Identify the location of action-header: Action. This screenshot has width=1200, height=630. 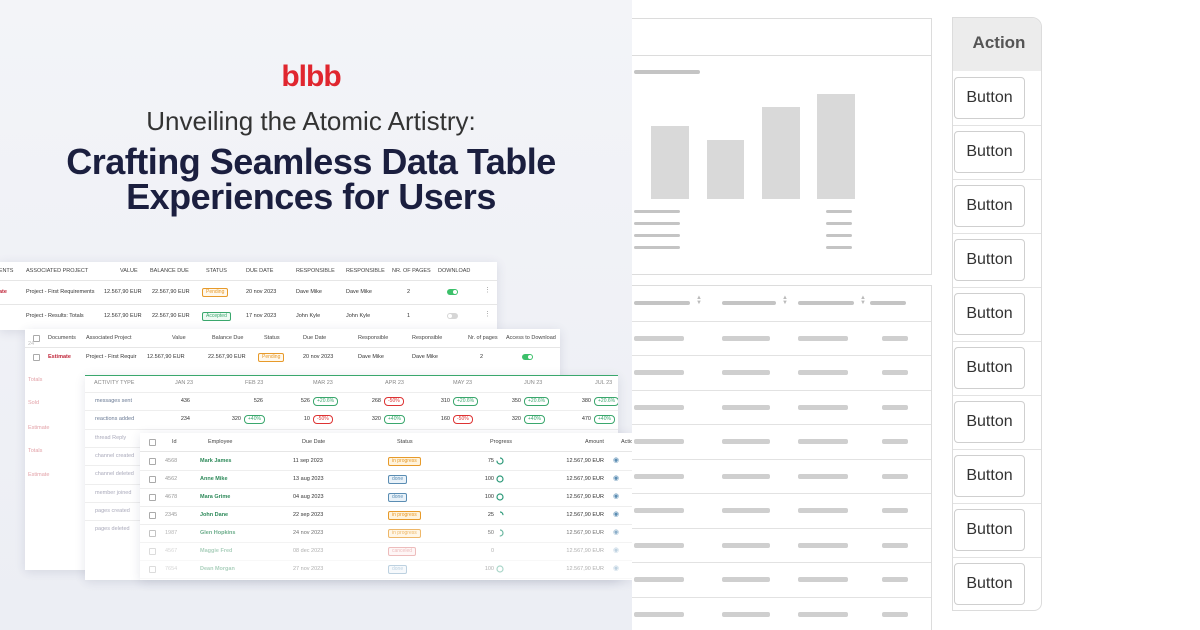
(999, 42).